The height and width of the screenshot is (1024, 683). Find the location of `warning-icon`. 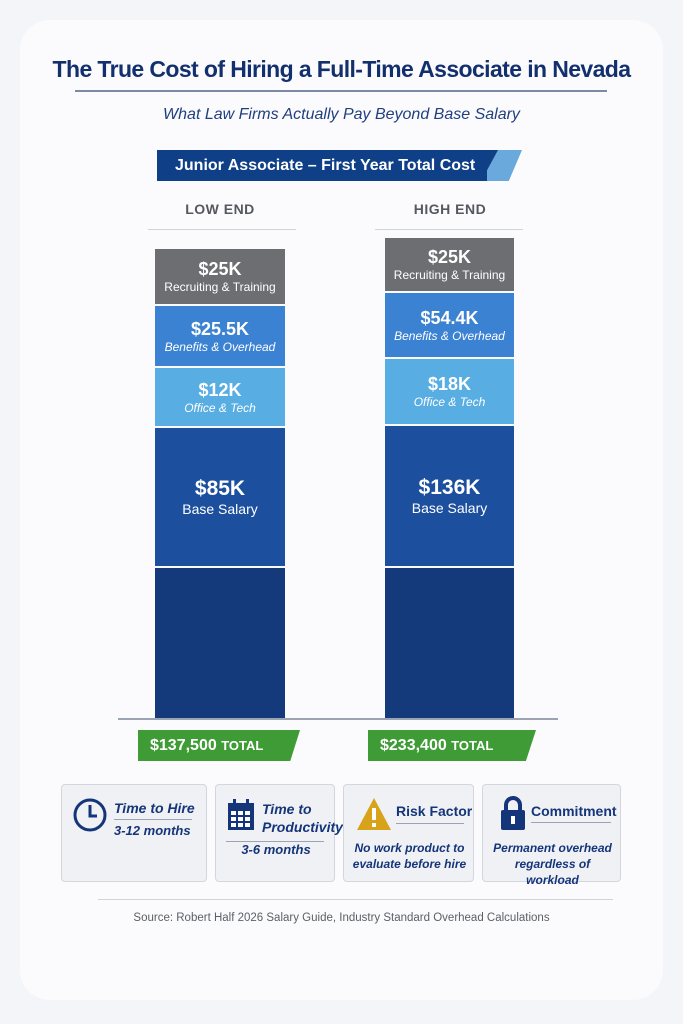

warning-icon is located at coordinates (374, 814).